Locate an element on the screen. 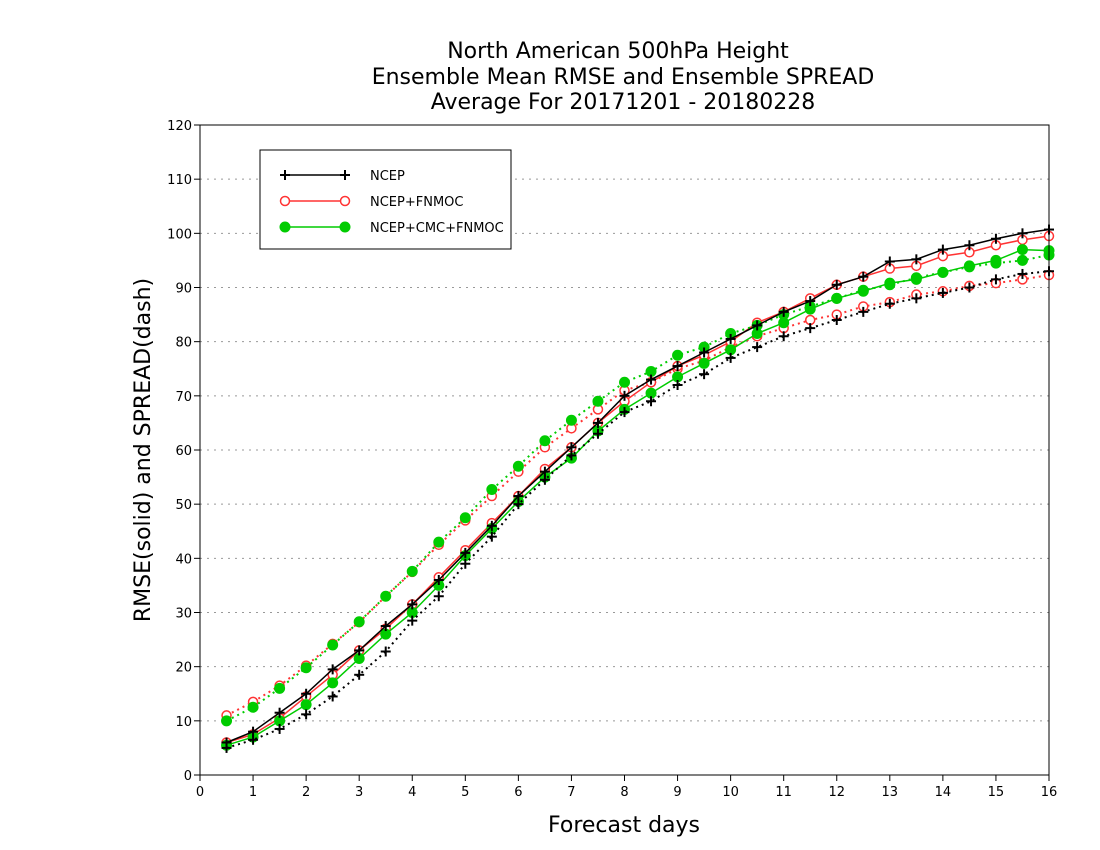 The height and width of the screenshot is (850, 1100). legend-entry: NCEP+FNMOC is located at coordinates (371, 202).